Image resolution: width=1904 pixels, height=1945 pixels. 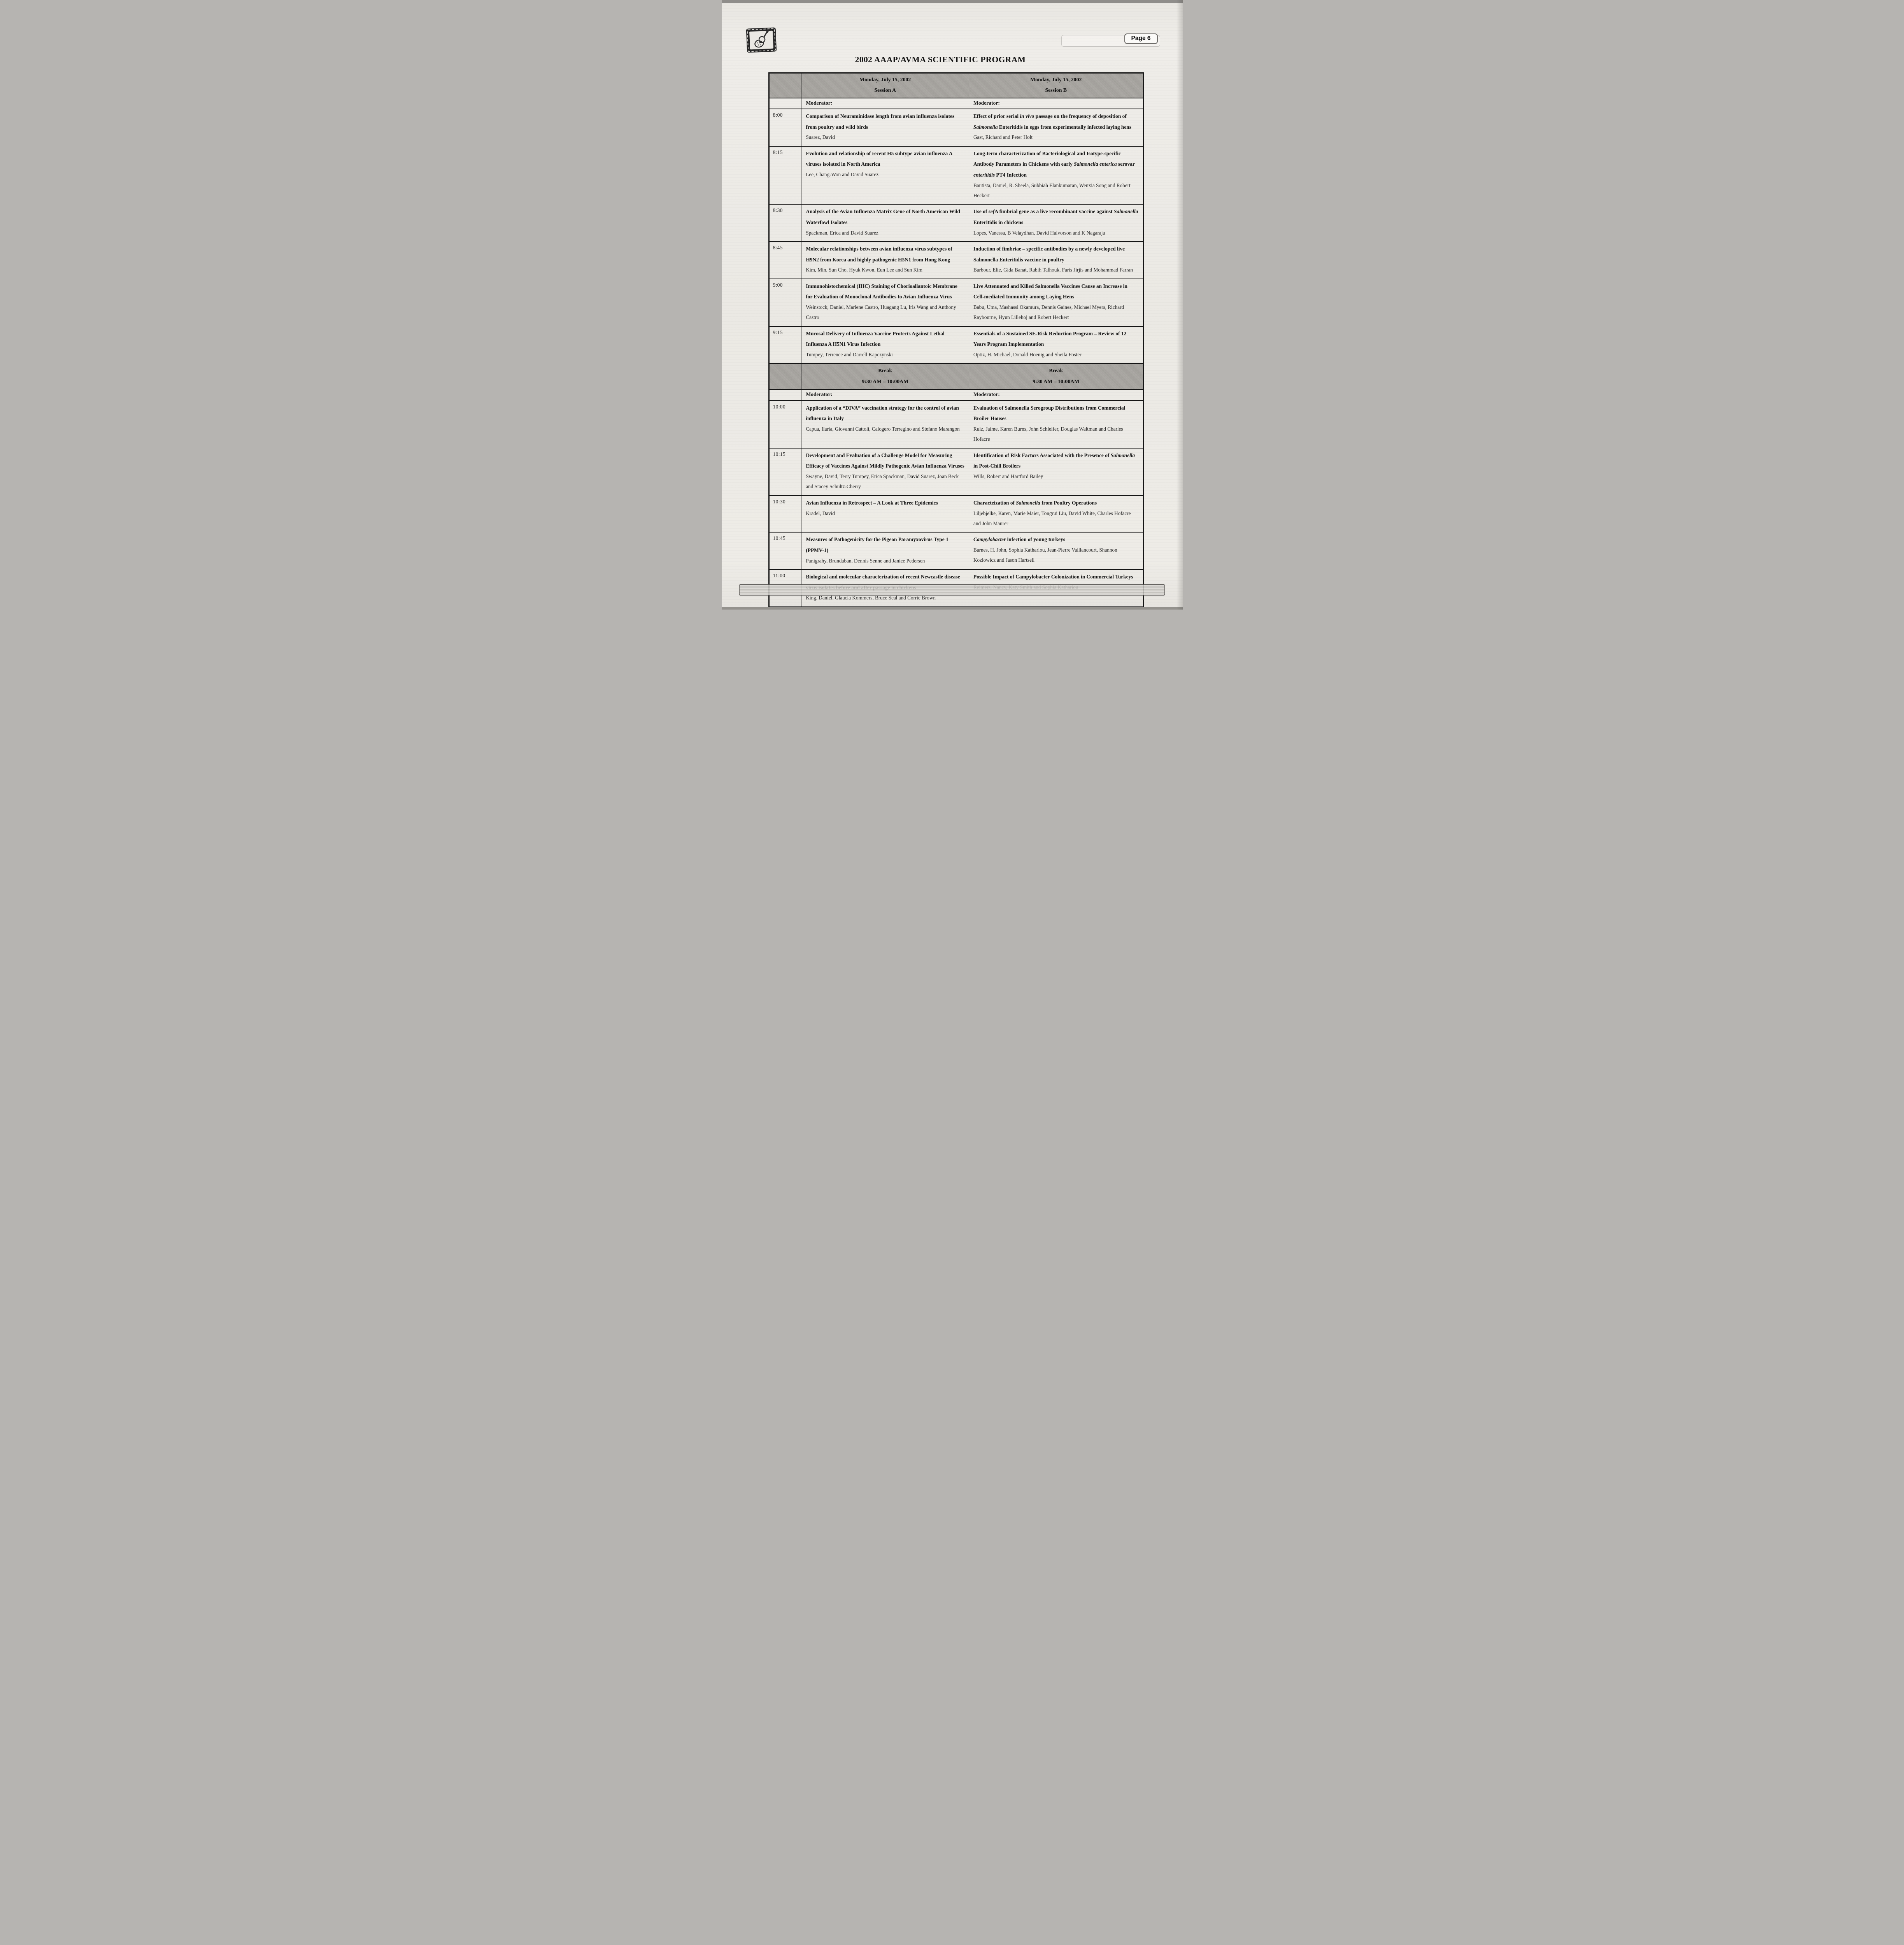 I want to click on session-a-date: Monday, July 15, 2002, so click(x=885, y=79).